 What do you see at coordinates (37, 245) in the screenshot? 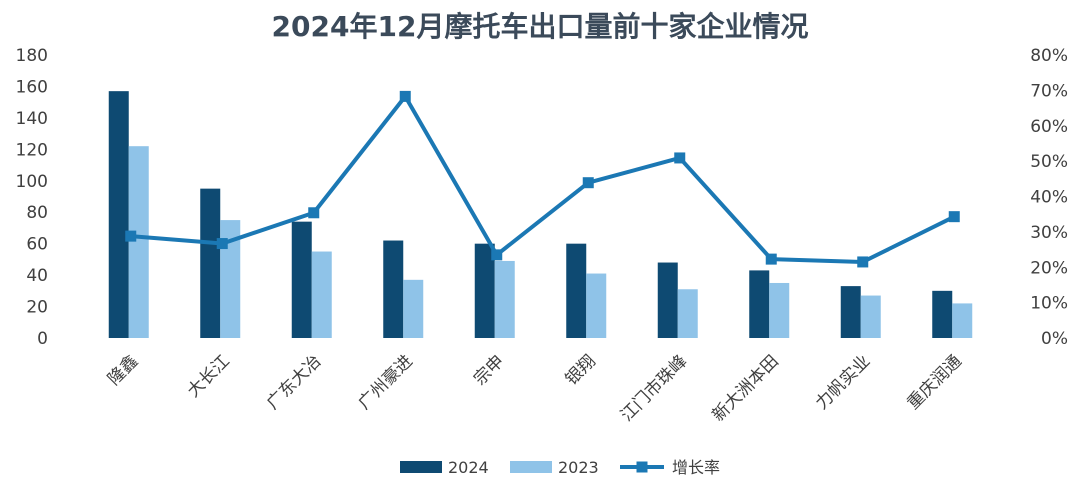
I see `left-axis-tick: 60` at bounding box center [37, 245].